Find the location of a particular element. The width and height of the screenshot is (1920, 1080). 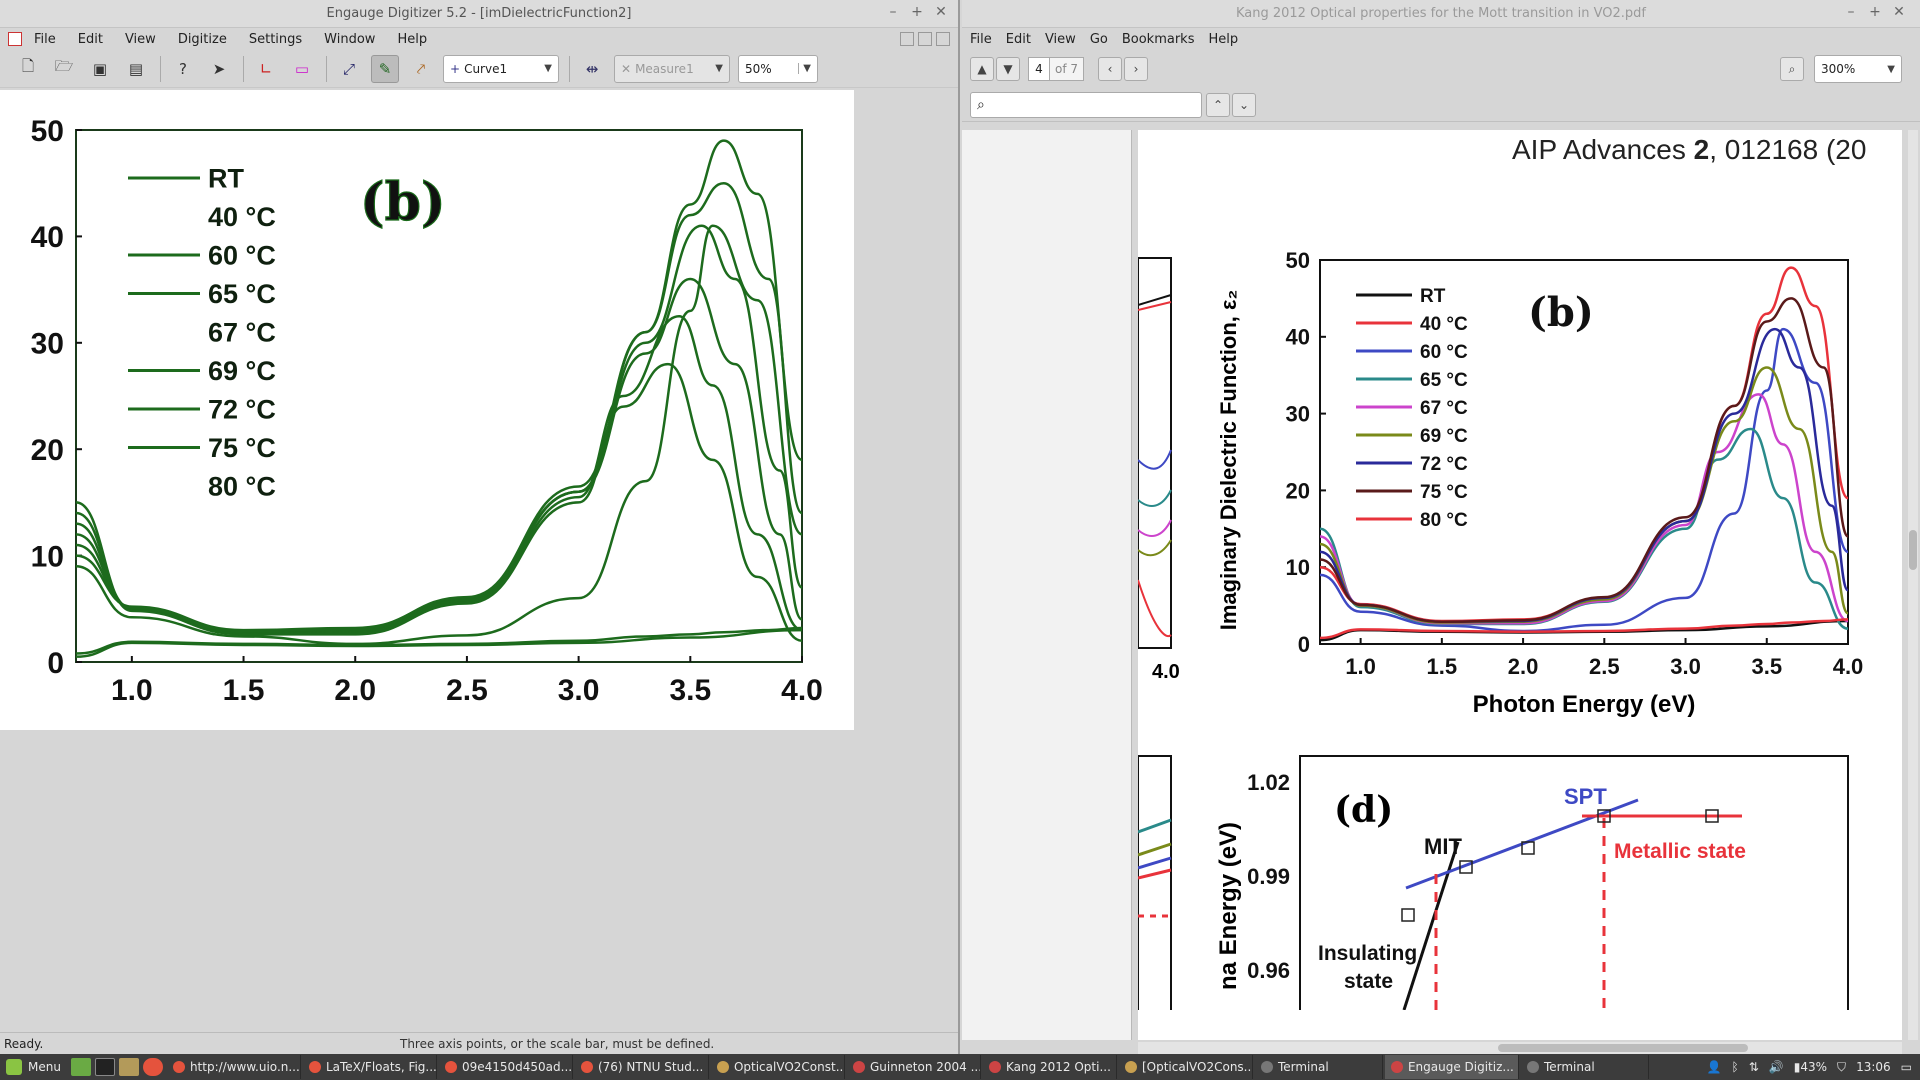

mdi-close-icon is located at coordinates (943, 39).